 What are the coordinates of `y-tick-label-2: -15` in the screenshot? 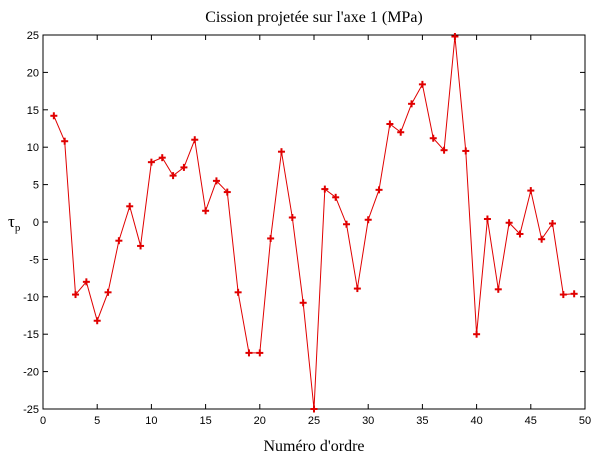 It's located at (31, 335).